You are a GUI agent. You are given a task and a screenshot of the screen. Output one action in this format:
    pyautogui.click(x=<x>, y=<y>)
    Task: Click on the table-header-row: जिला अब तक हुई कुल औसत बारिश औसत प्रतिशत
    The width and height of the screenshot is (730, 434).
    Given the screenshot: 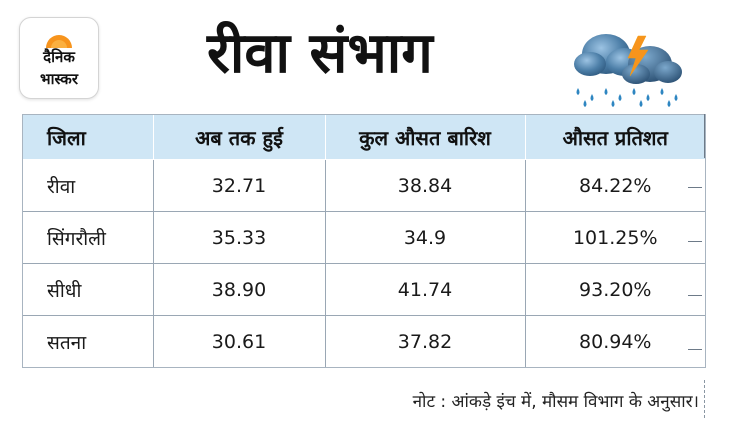 What is the action you would take?
    pyautogui.click(x=364, y=137)
    